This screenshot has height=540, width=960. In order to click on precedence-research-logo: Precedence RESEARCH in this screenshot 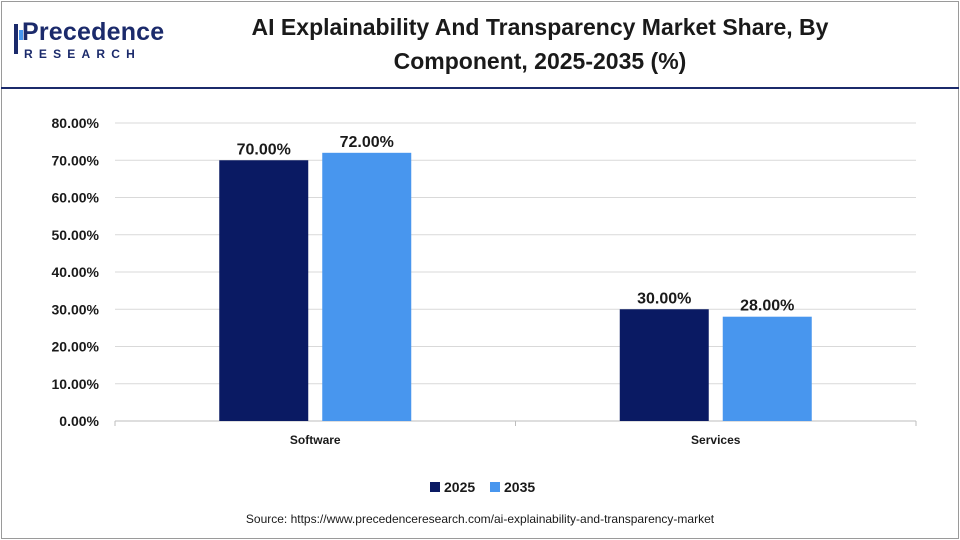, I will do `click(89, 40)`.